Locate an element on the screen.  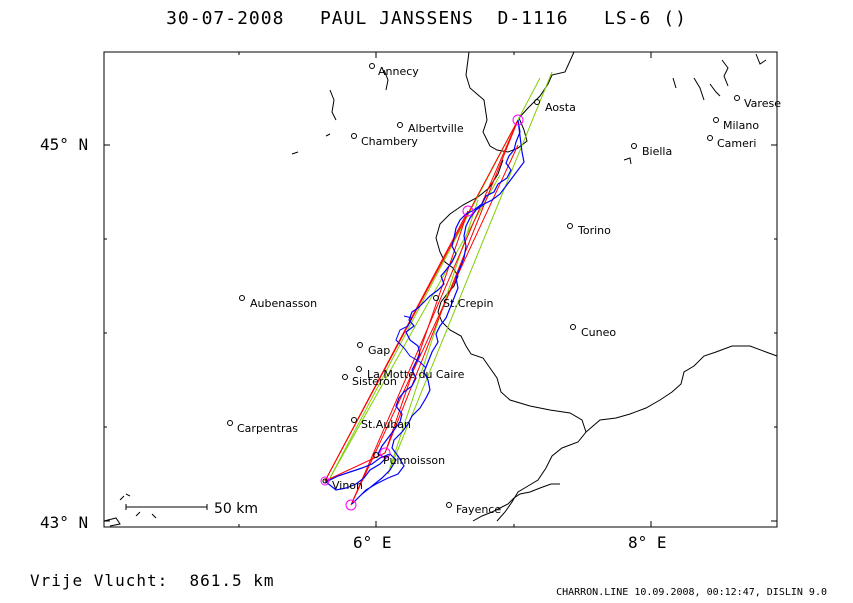
city-label: Gap is located at coordinates (379, 350).